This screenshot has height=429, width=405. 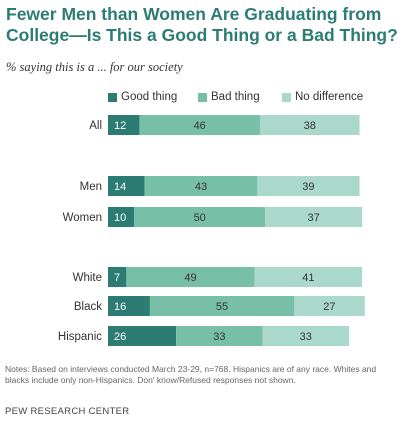 I want to click on legend-label-no-difference: No difference, so click(x=329, y=97).